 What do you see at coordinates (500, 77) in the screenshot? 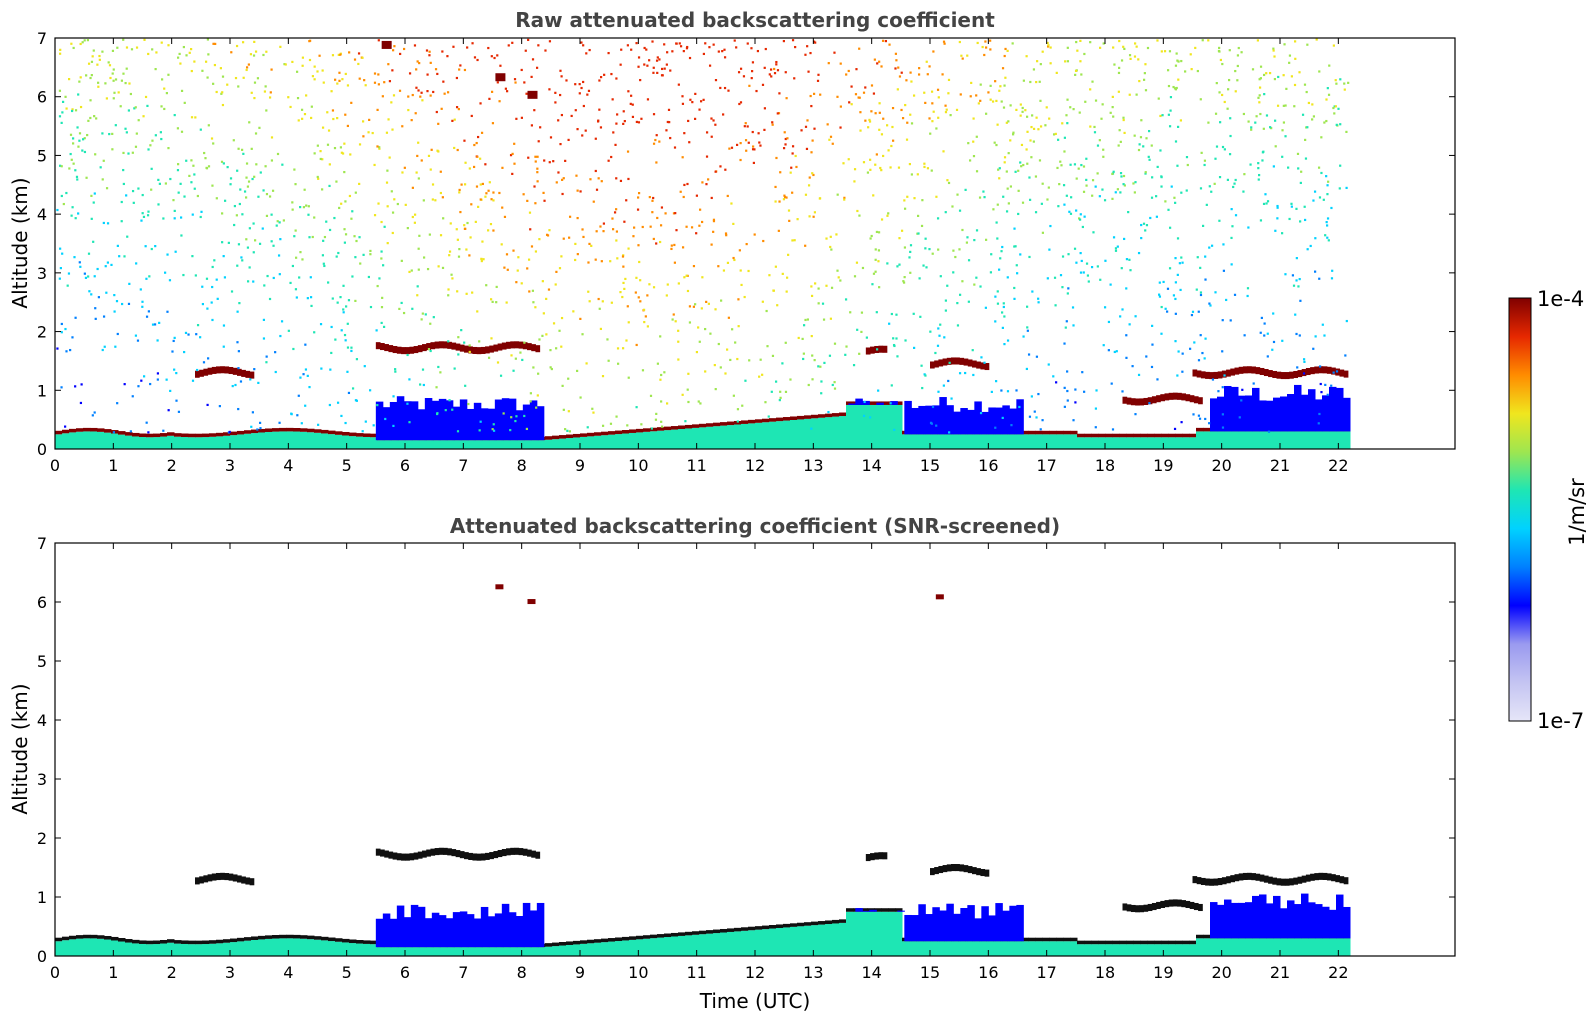
I see `high-cloud-fragment` at bounding box center [500, 77].